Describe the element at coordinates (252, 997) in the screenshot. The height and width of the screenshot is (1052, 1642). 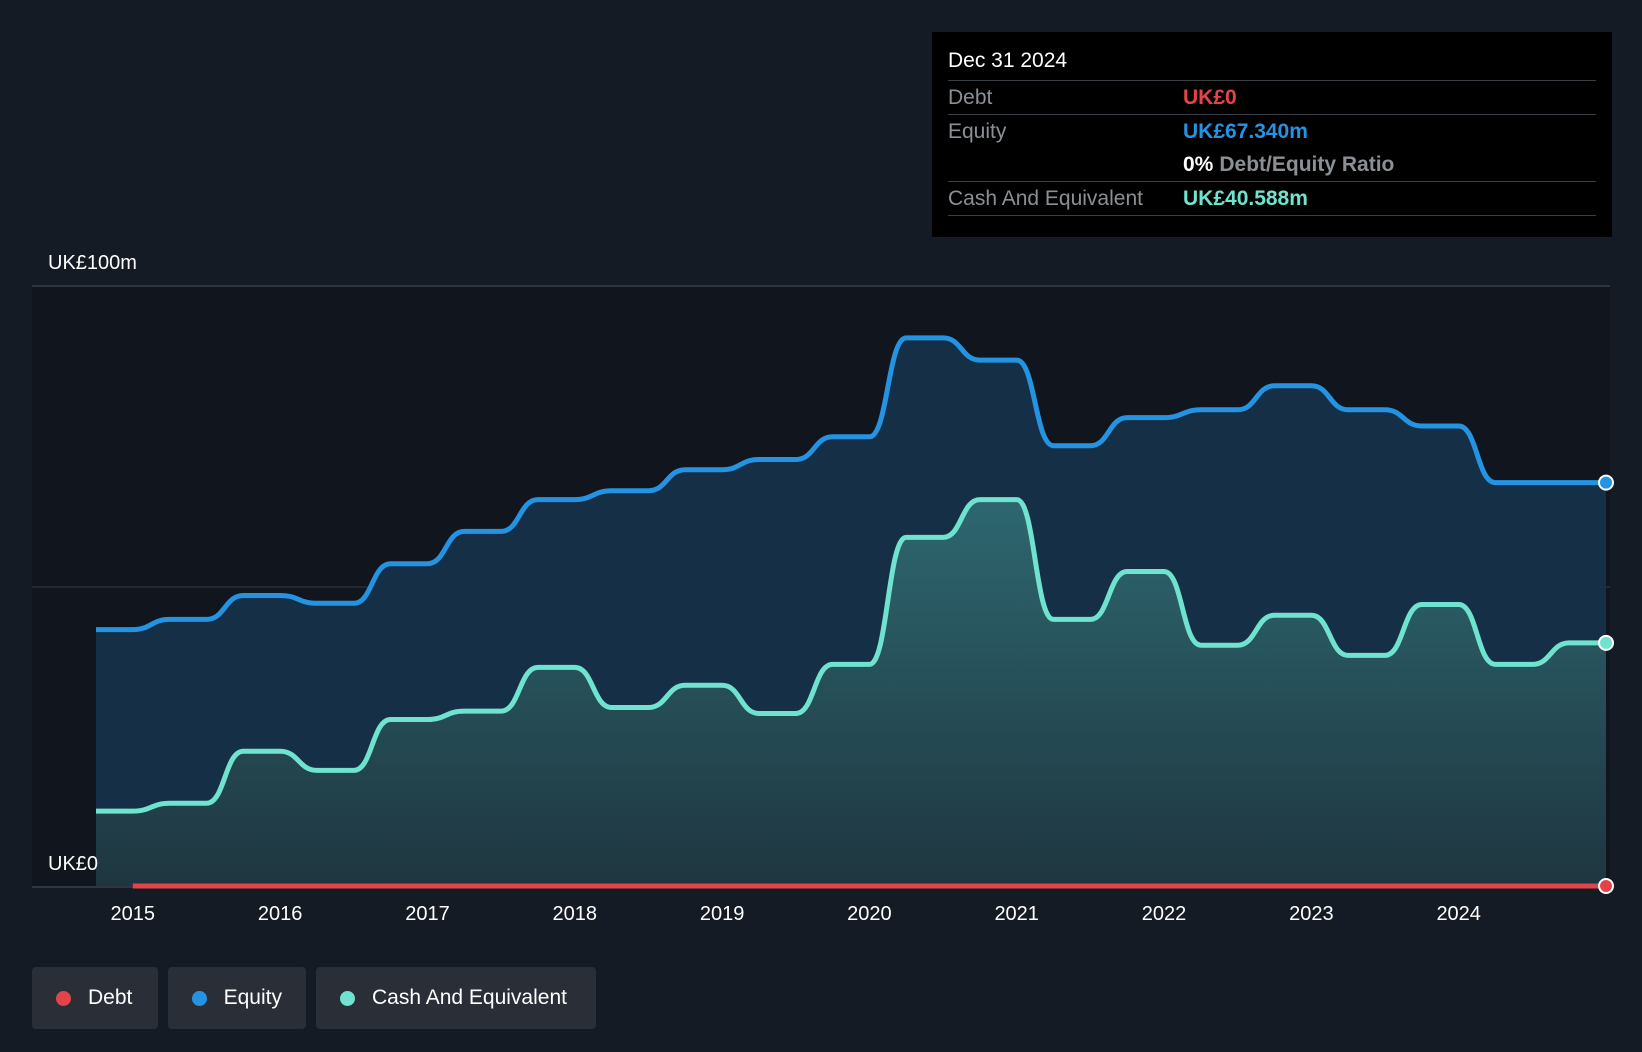
I see `legend-equity-label: Equity` at that location.